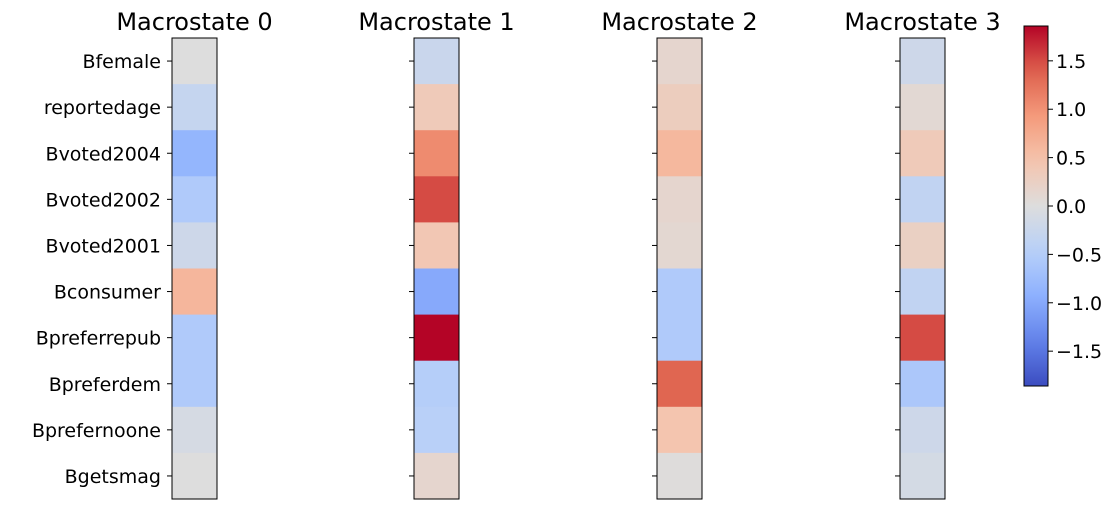 The width and height of the screenshot is (1120, 510). What do you see at coordinates (1071, 110) in the screenshot?
I see `colorbar-tick-label: 1.0` at bounding box center [1071, 110].